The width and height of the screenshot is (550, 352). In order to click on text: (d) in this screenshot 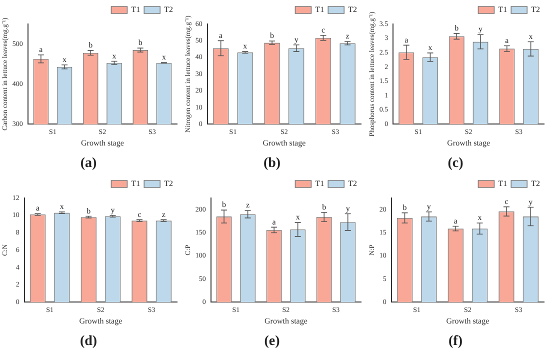, I will do `click(89, 342)`.